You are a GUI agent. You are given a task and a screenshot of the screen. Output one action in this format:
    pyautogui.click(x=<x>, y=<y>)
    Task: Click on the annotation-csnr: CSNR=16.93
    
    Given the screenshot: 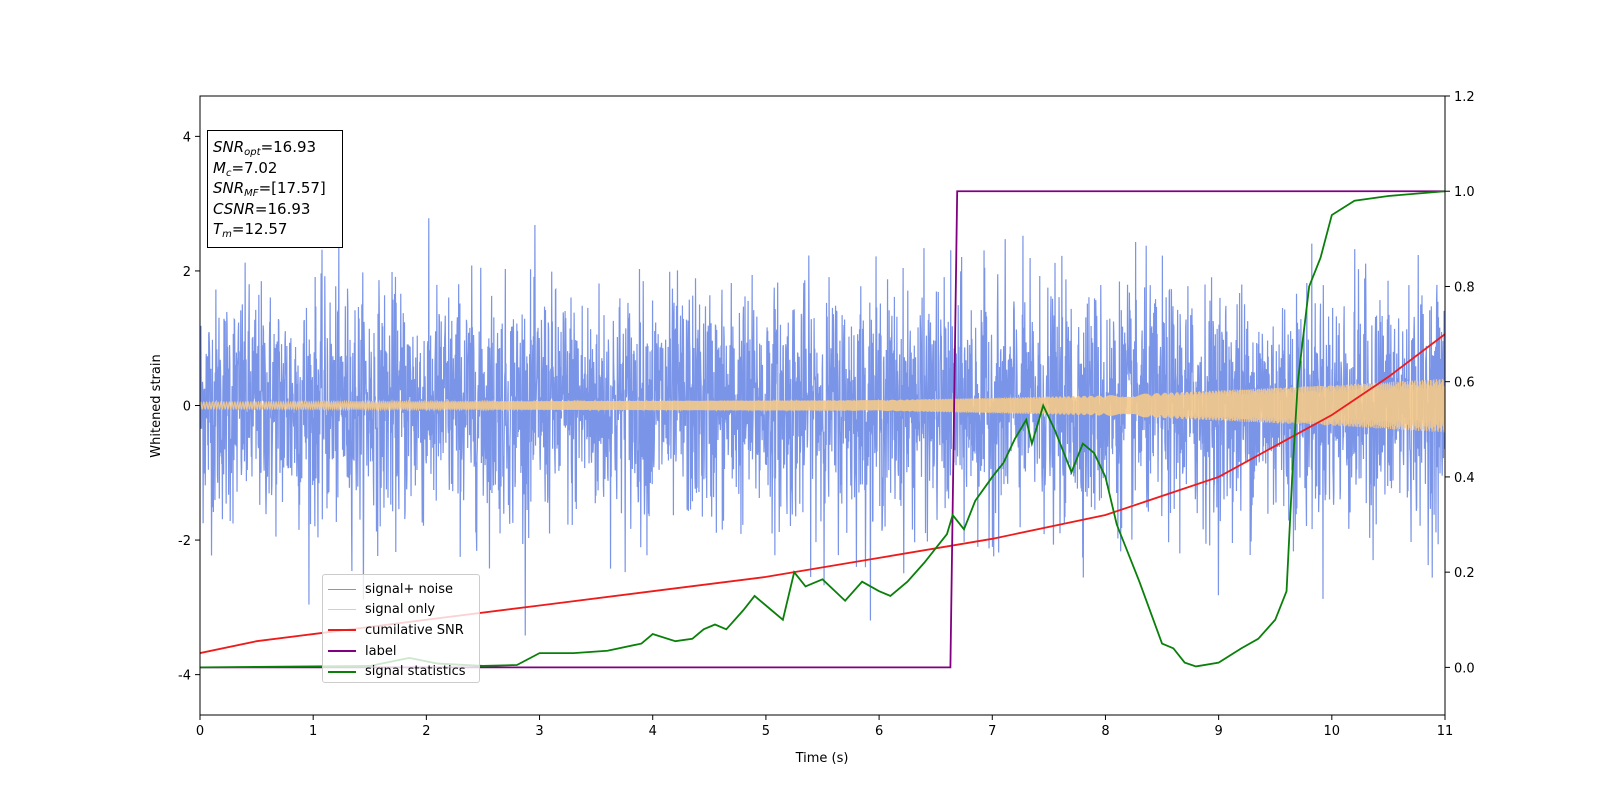 What is the action you would take?
    pyautogui.click(x=277, y=209)
    